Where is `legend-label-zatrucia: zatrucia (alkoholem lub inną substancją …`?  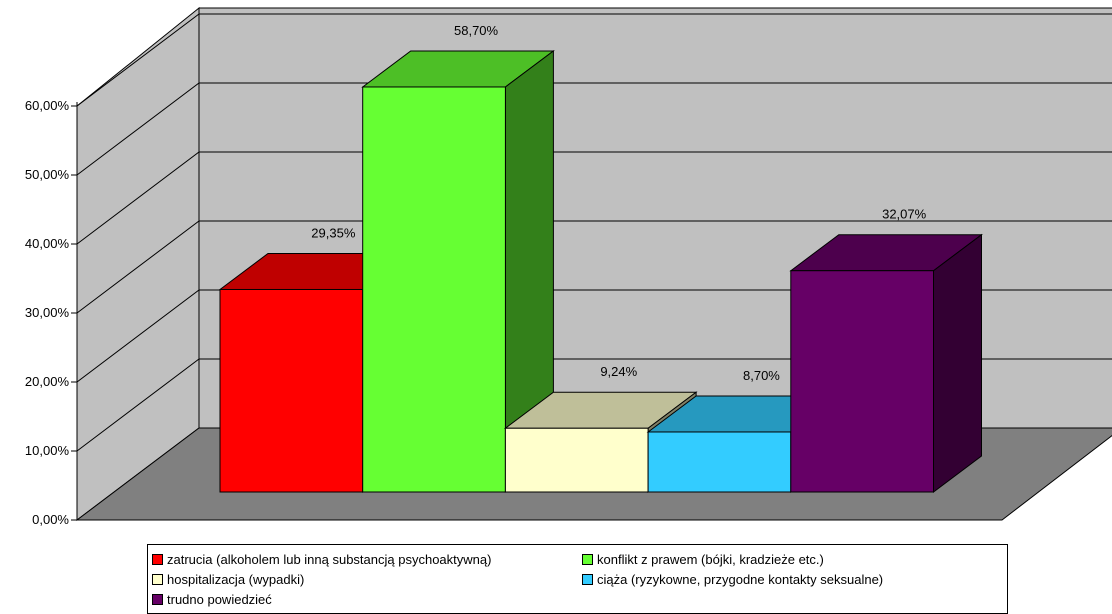 legend-label-zatrucia: zatrucia (alkoholem lub inną substancją … is located at coordinates (329, 559).